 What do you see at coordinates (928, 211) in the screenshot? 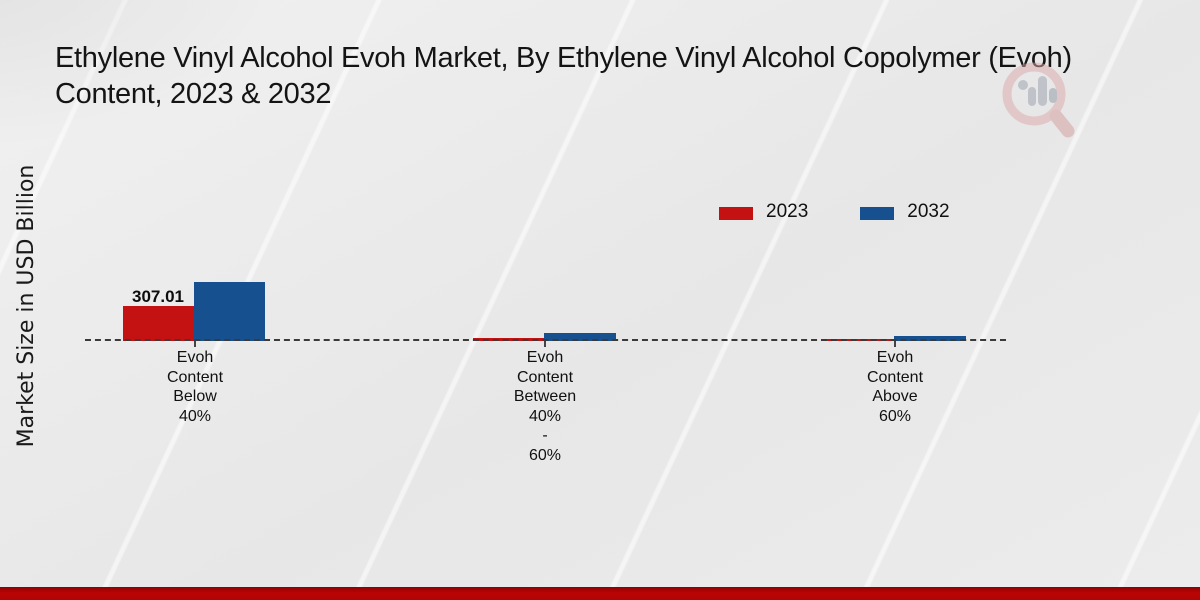
I see `legend-label-2032: 2032` at bounding box center [928, 211].